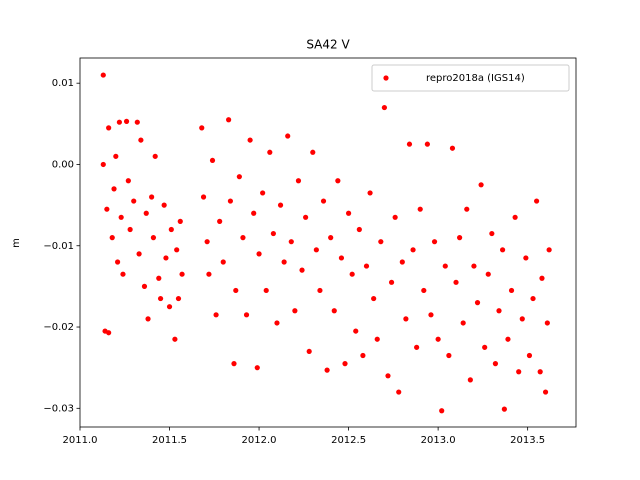 This screenshot has width=640, height=480. I want to click on x-tick-label: 2012.0, so click(259, 440).